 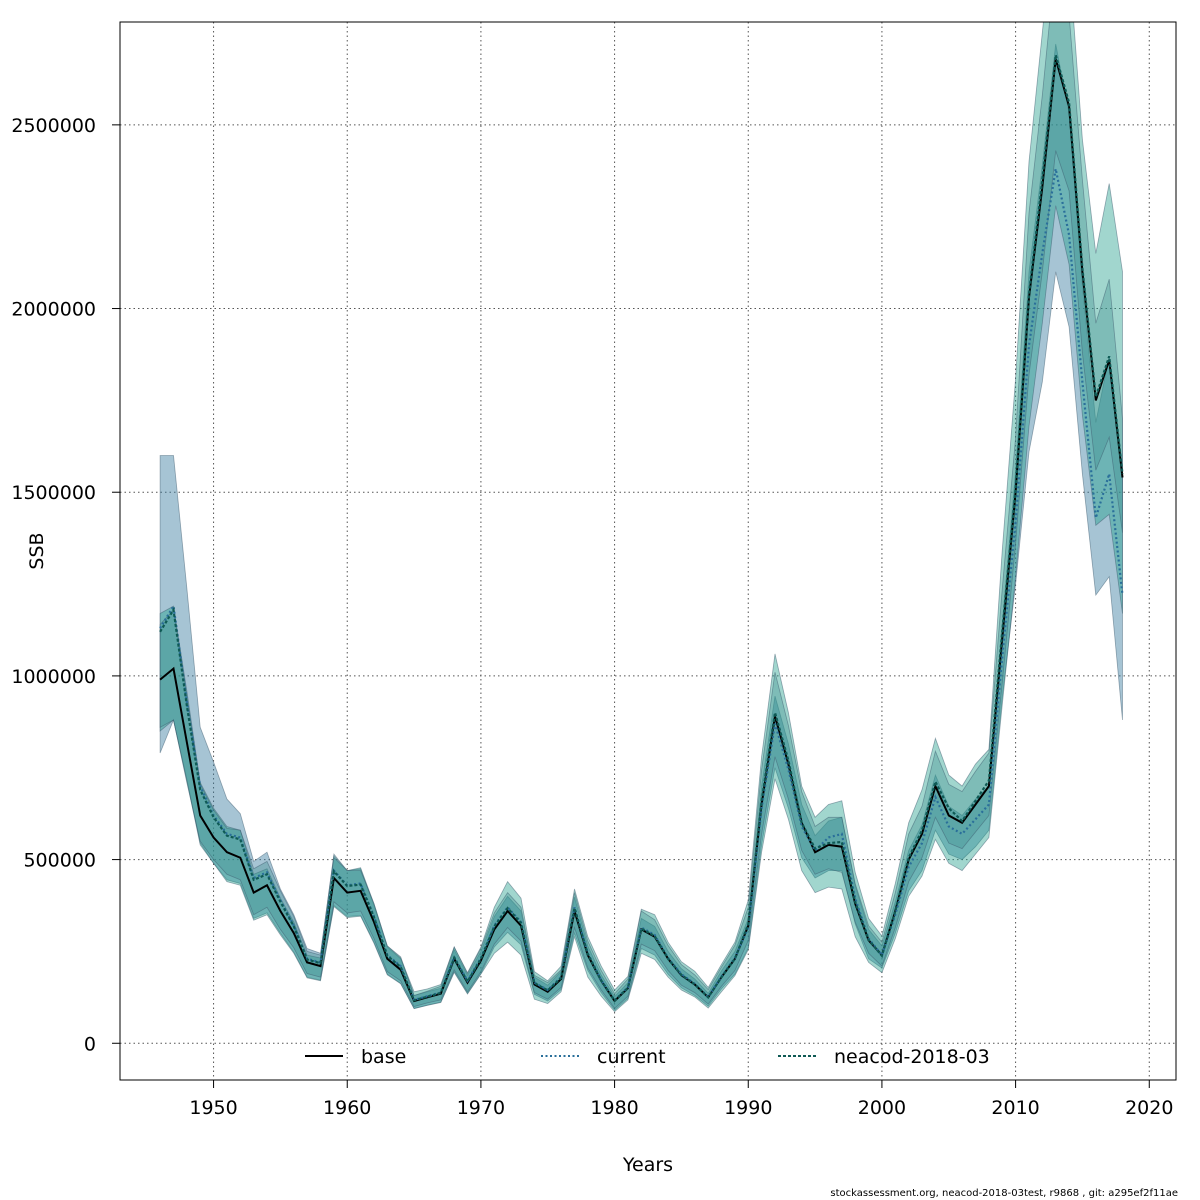 What do you see at coordinates (53, 310) in the screenshot?
I see `y-tick-label-2000000: 2000000` at bounding box center [53, 310].